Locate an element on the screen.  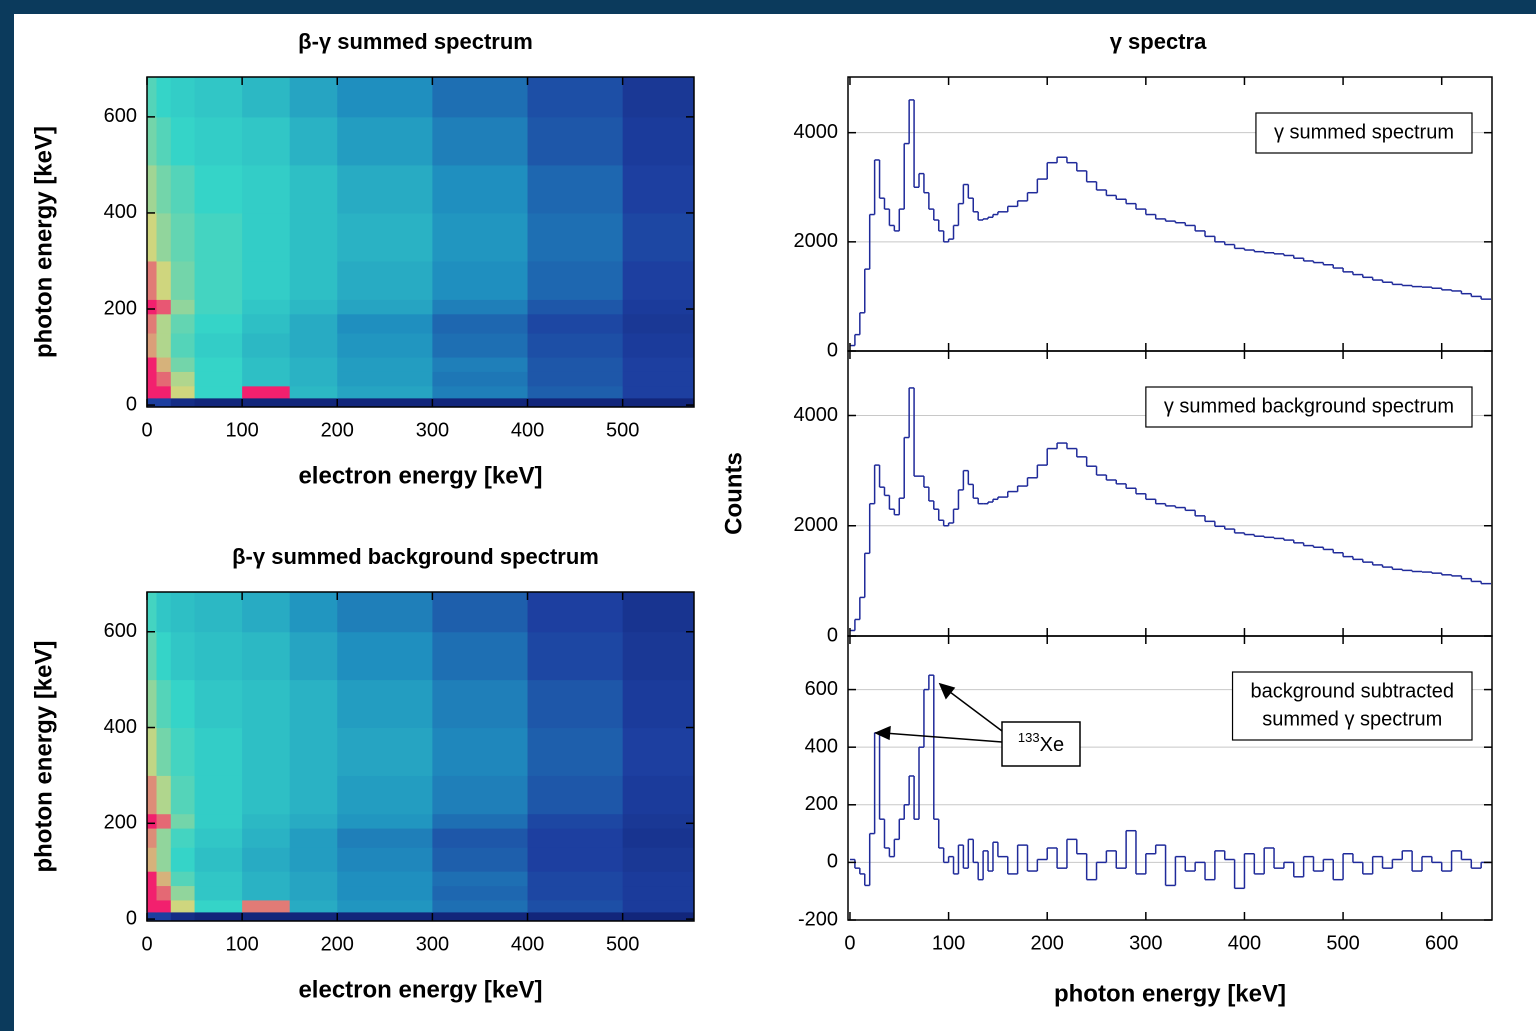
arrow-line is located at coordinates (974, 710).